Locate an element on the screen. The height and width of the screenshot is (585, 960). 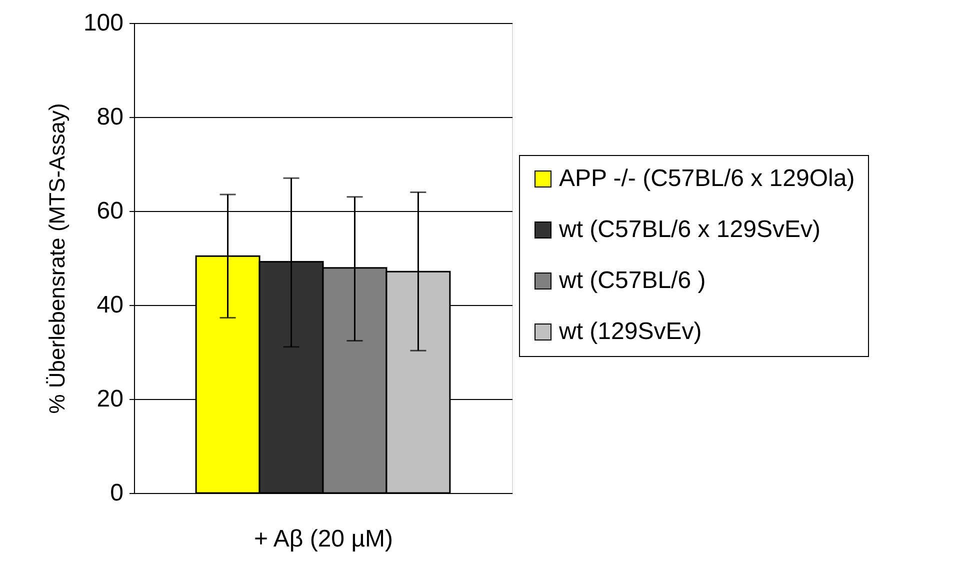
legend-label: APP -/- (C57BL/6 x 129Ola) is located at coordinates (707, 178).